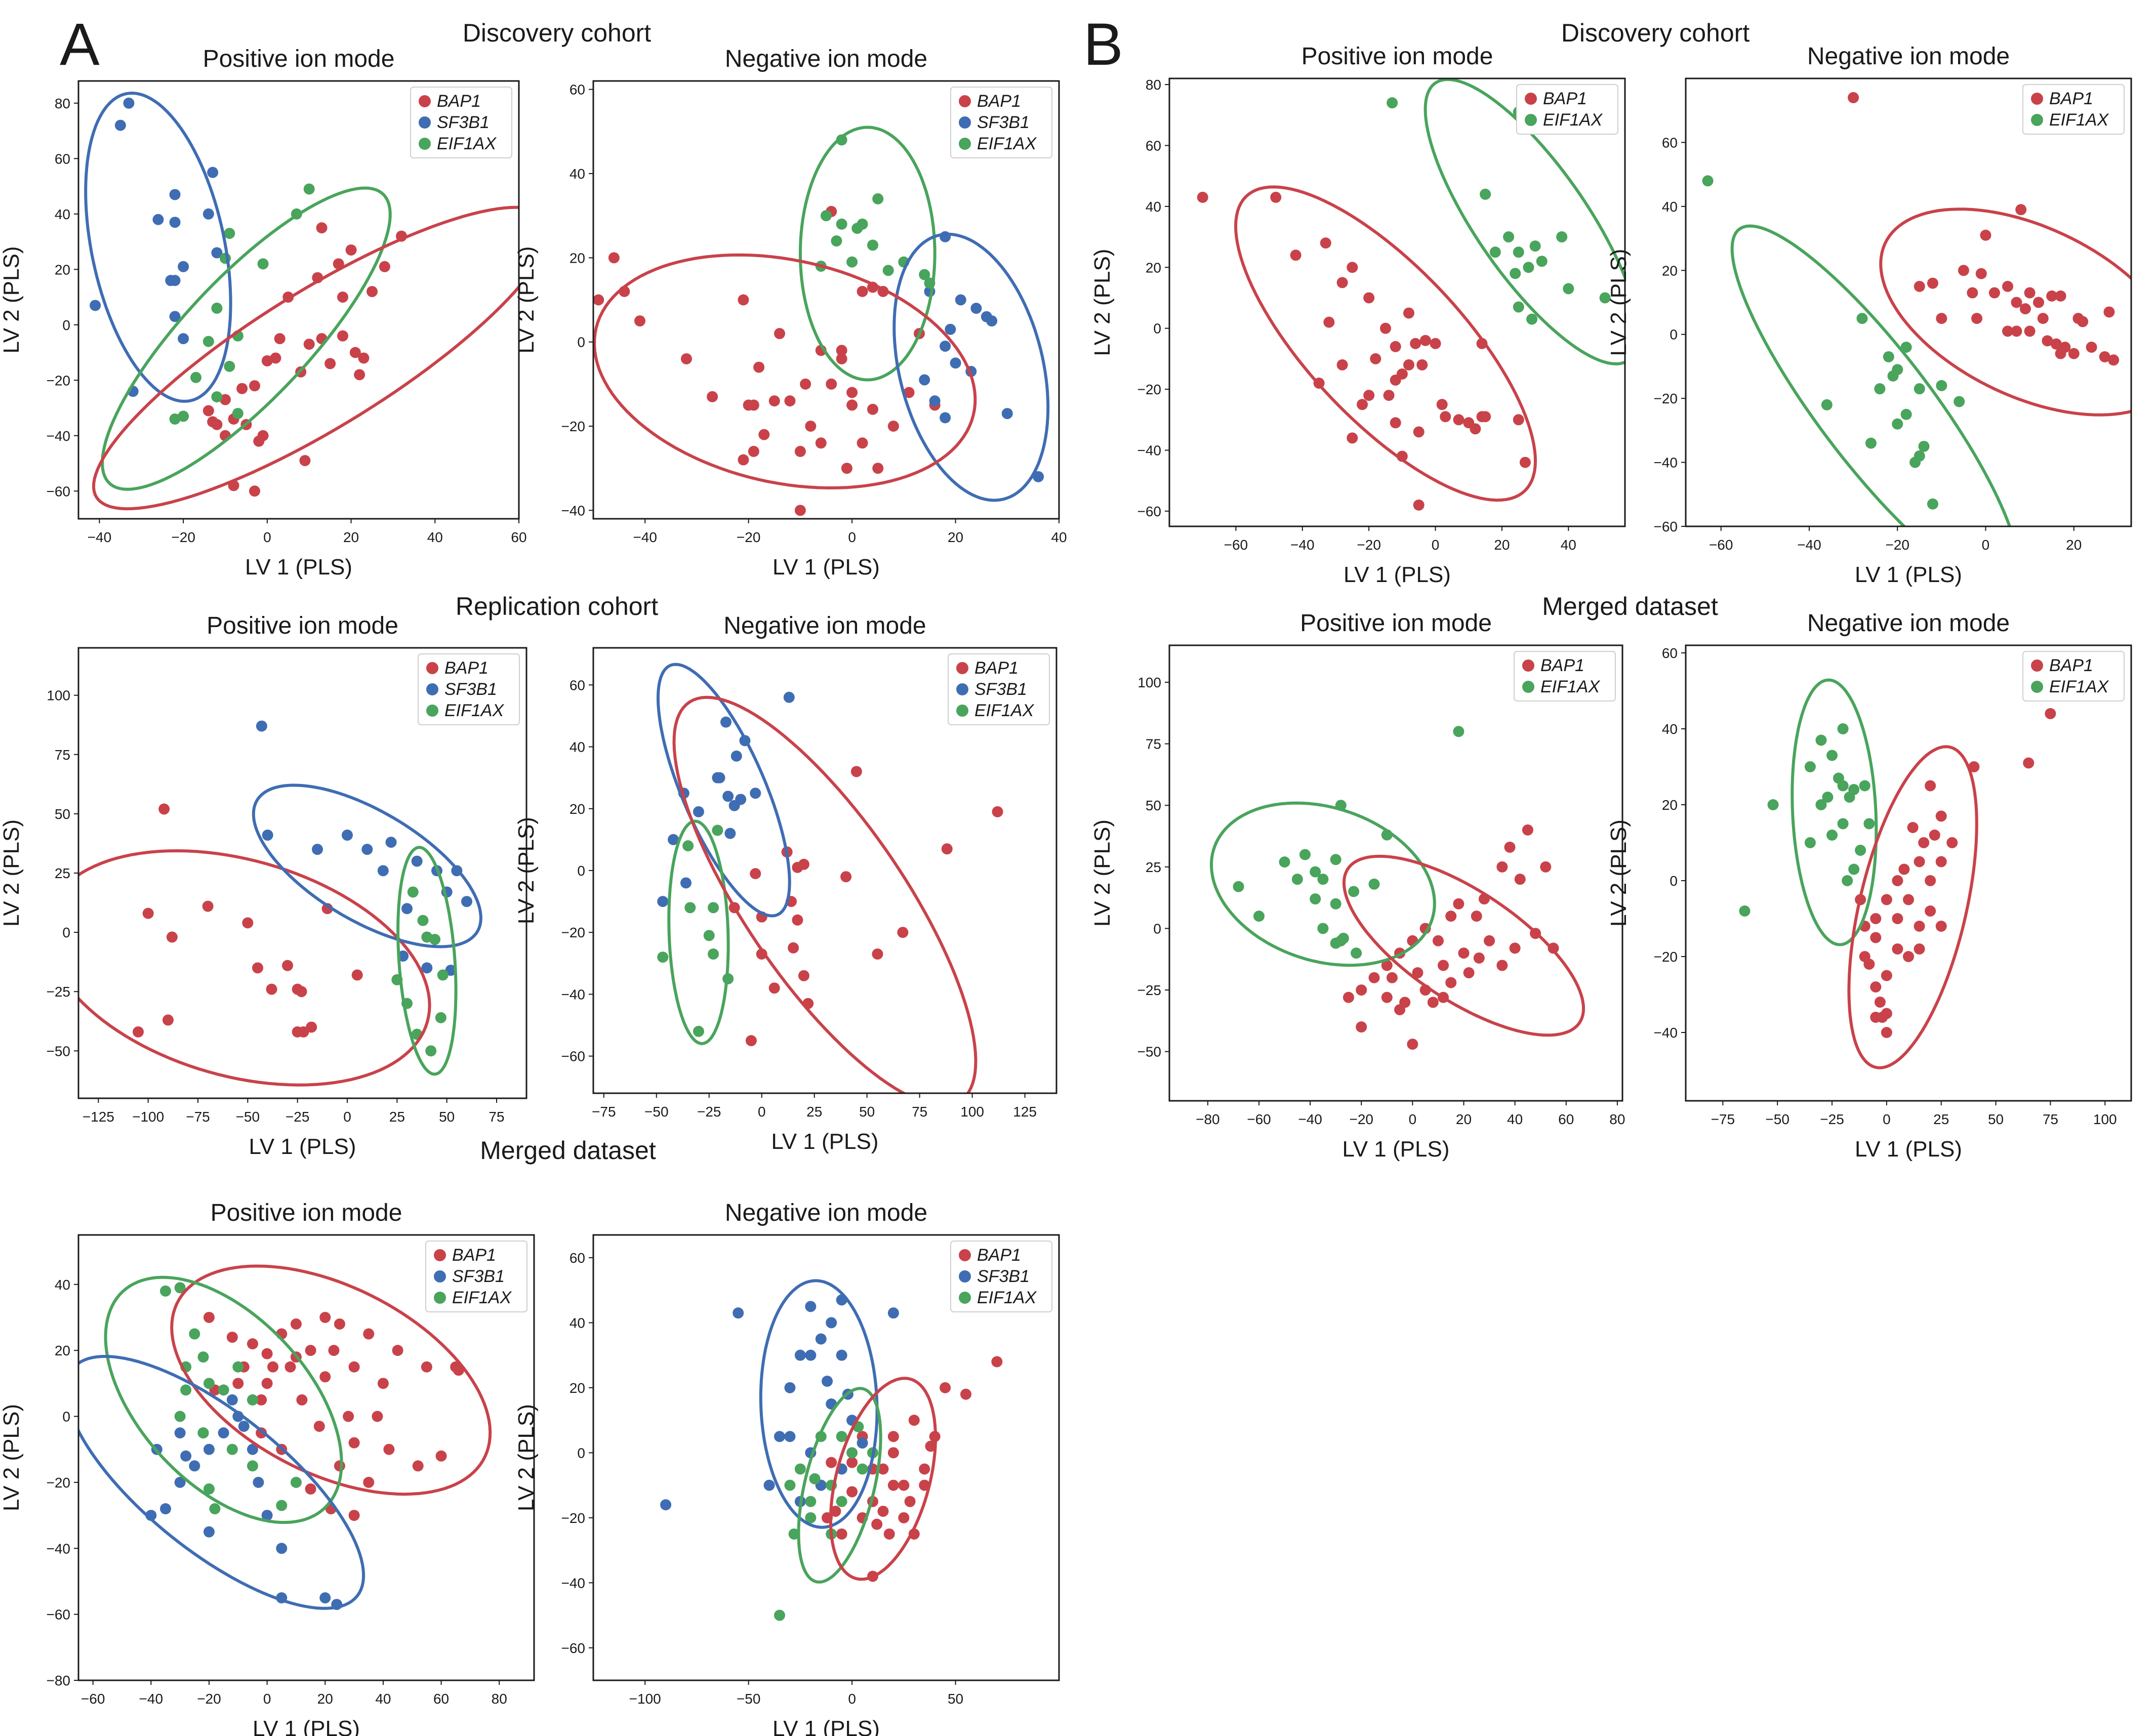  I want to click on y-axis-label: LV 2 (PLS), so click(527, 1457).